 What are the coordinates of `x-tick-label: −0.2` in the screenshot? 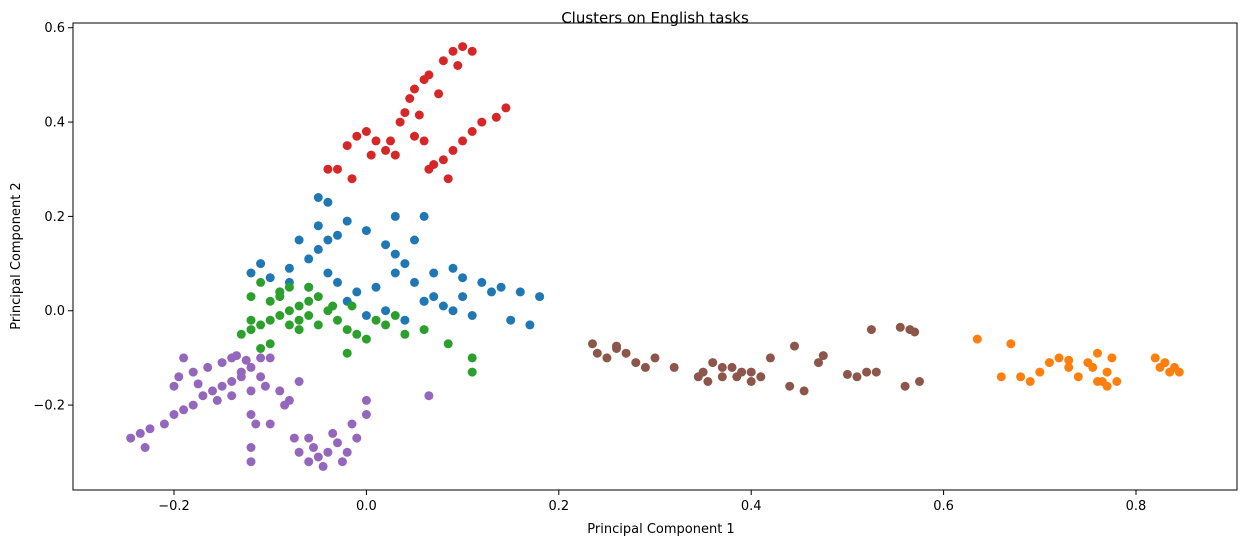 It's located at (174, 506).